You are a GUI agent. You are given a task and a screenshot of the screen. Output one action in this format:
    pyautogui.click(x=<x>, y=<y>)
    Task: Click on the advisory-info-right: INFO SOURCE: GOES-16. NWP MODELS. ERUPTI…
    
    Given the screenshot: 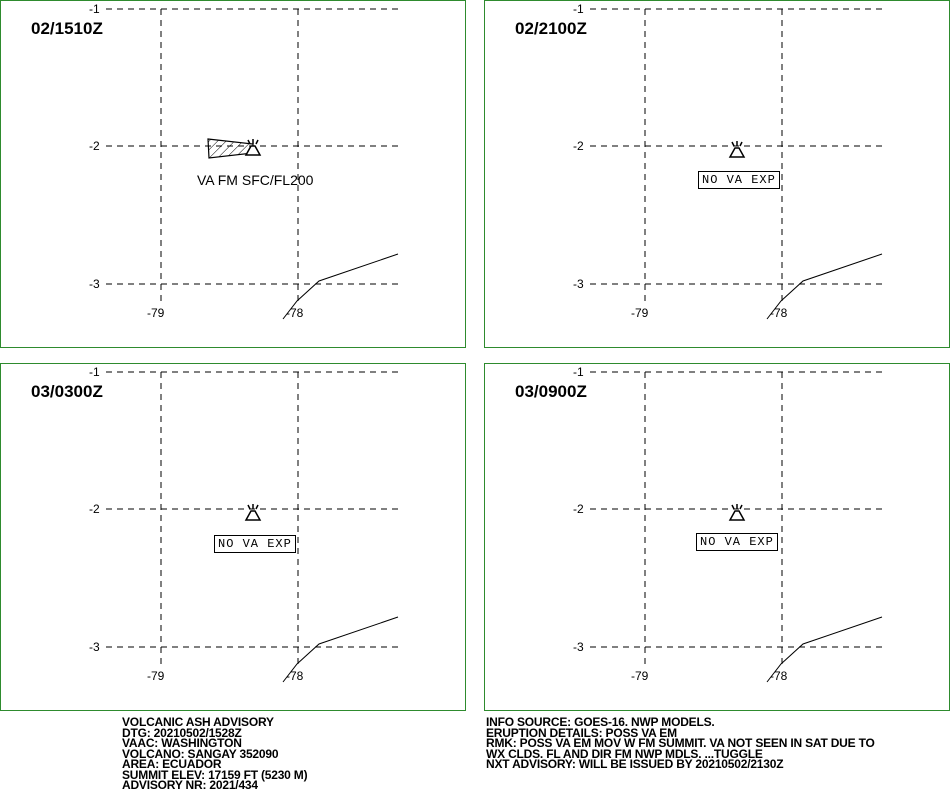 What is the action you would take?
    pyautogui.click(x=680, y=743)
    